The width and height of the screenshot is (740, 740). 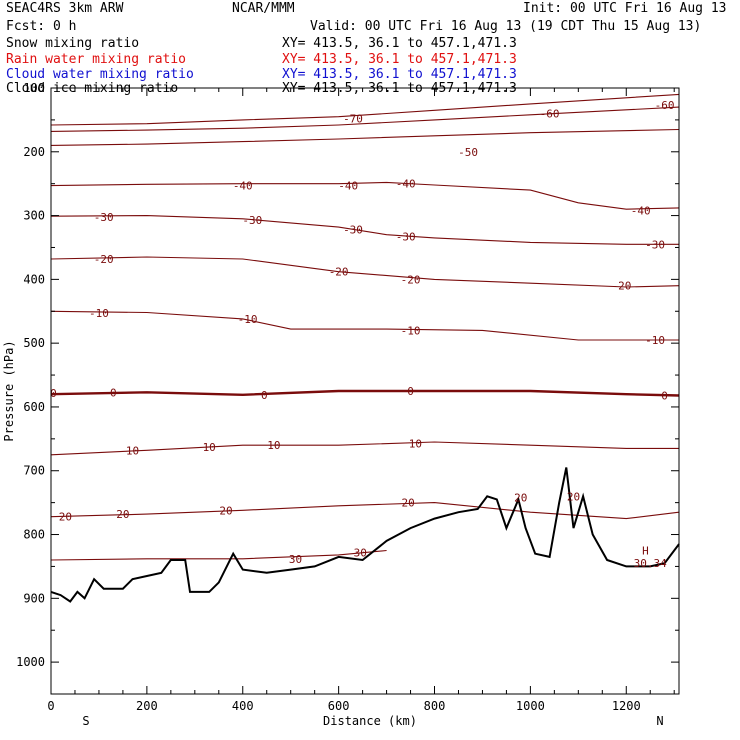 I want to click on y-tick-label: 800, so click(x=34, y=535).